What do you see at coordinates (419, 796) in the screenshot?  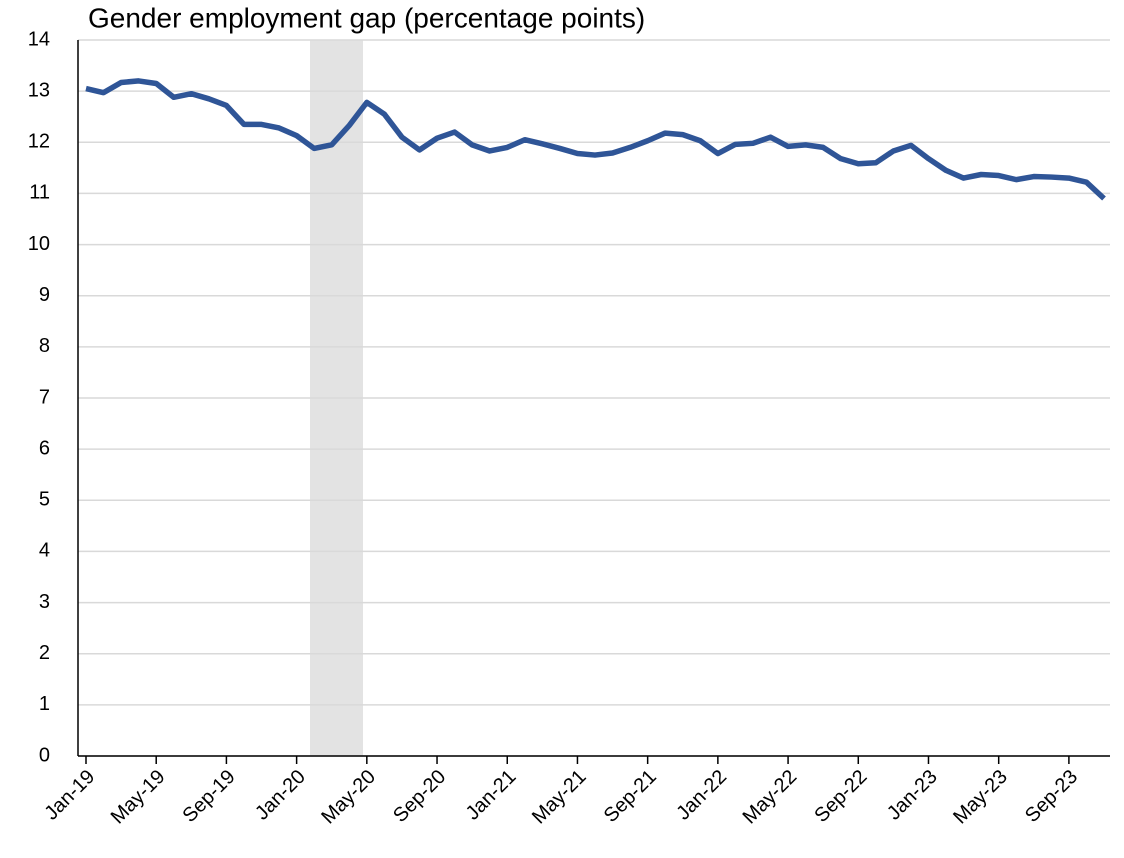 I see `x-tick-label: Sep-20` at bounding box center [419, 796].